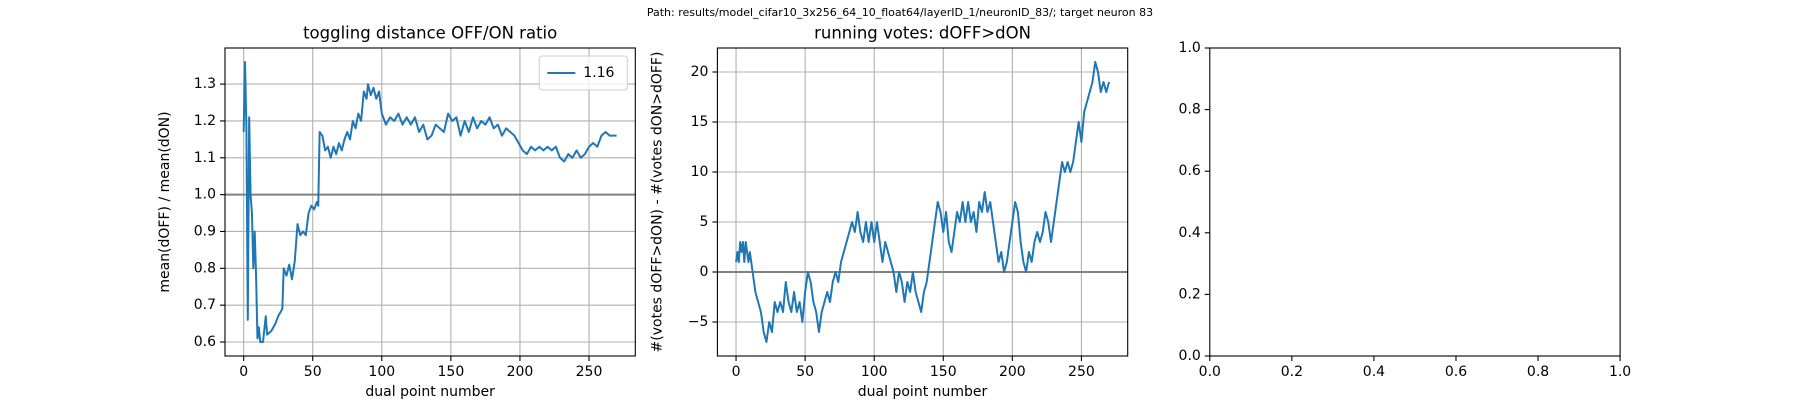 The width and height of the screenshot is (1800, 400). Describe the element at coordinates (700, 172) in the screenshot. I see `y-tick-label: 10` at that location.